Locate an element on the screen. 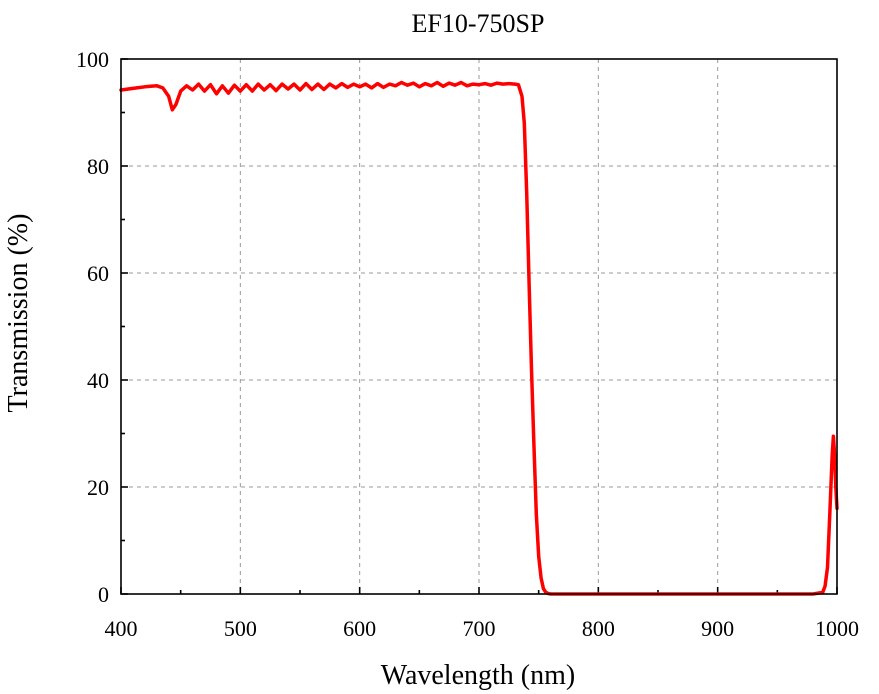 The image size is (879, 694). y-tick-label: 20 is located at coordinates (98, 487).